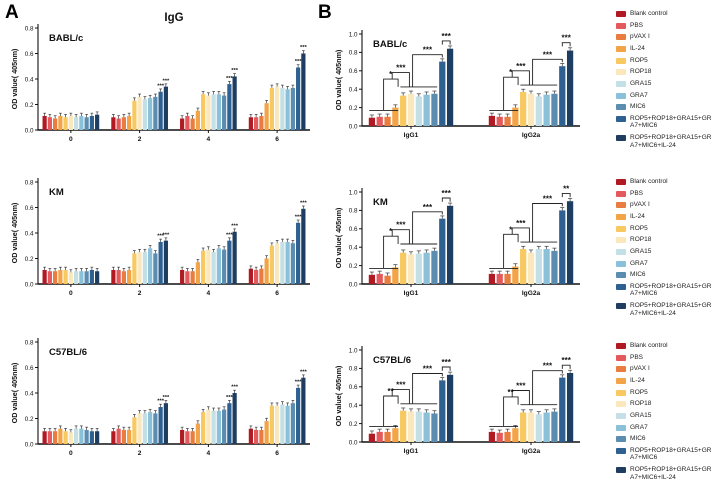 The height and width of the screenshot is (488, 712). What do you see at coordinates (29, 259) in the screenshot?
I see `y-tick-label: 0.2` at bounding box center [29, 259].